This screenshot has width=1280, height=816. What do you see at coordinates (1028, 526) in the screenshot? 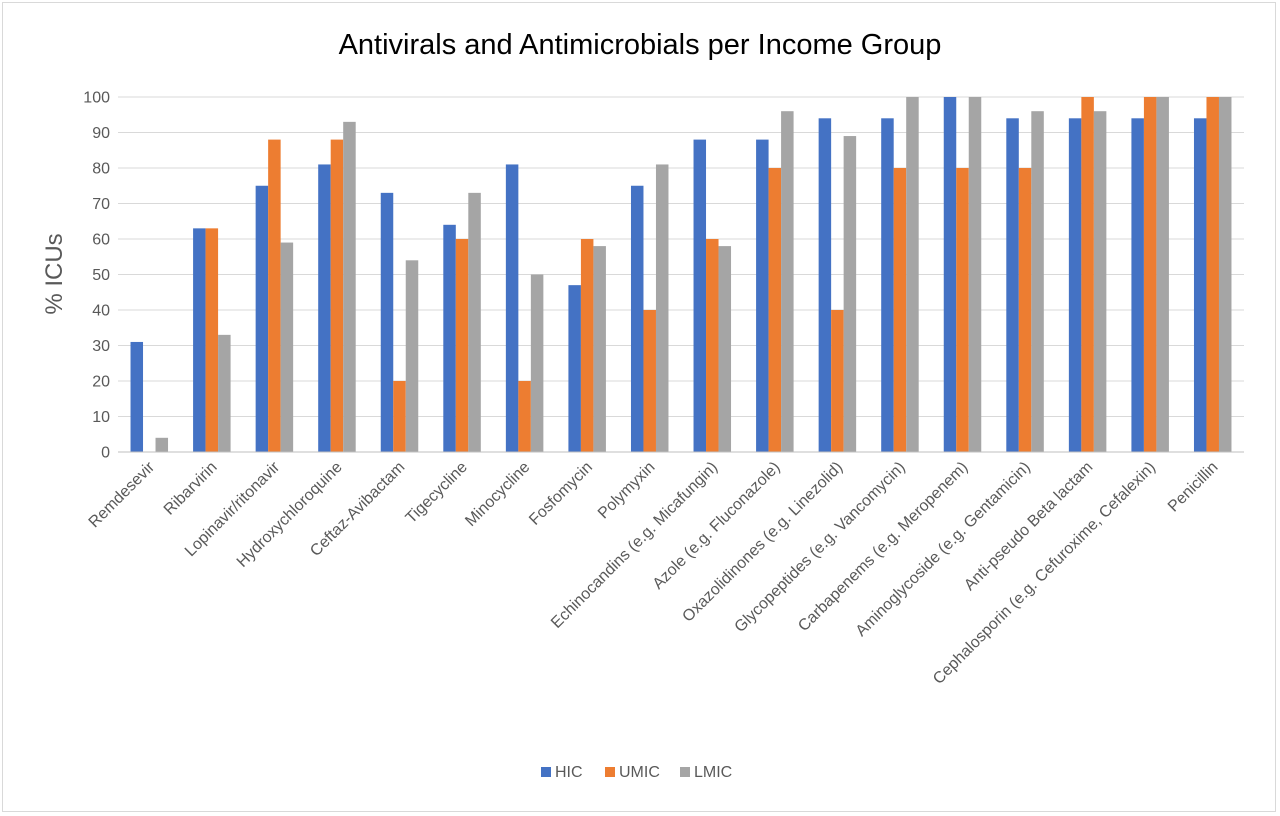
I see `x-category-label: Anti-pseudo Beta lactam` at bounding box center [1028, 526].